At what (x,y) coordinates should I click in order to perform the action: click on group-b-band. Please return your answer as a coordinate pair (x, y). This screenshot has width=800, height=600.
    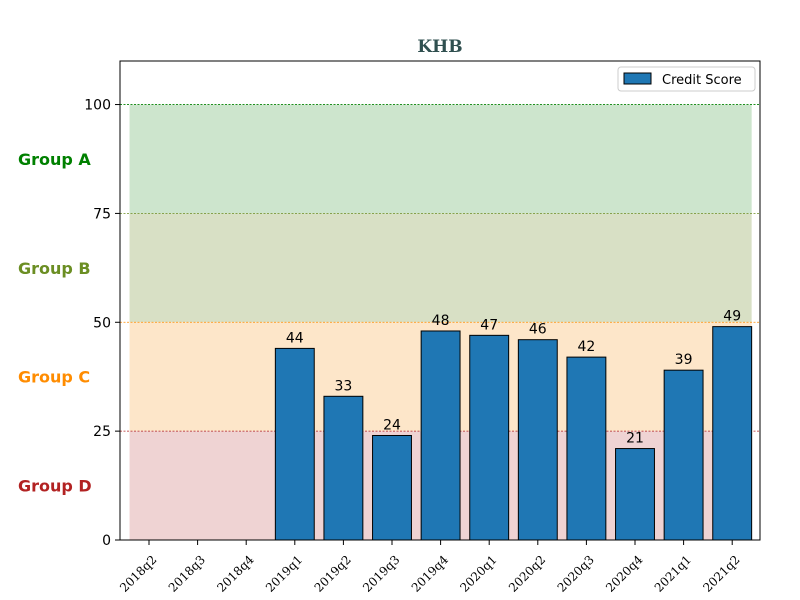
    Looking at the image, I should click on (440, 268).